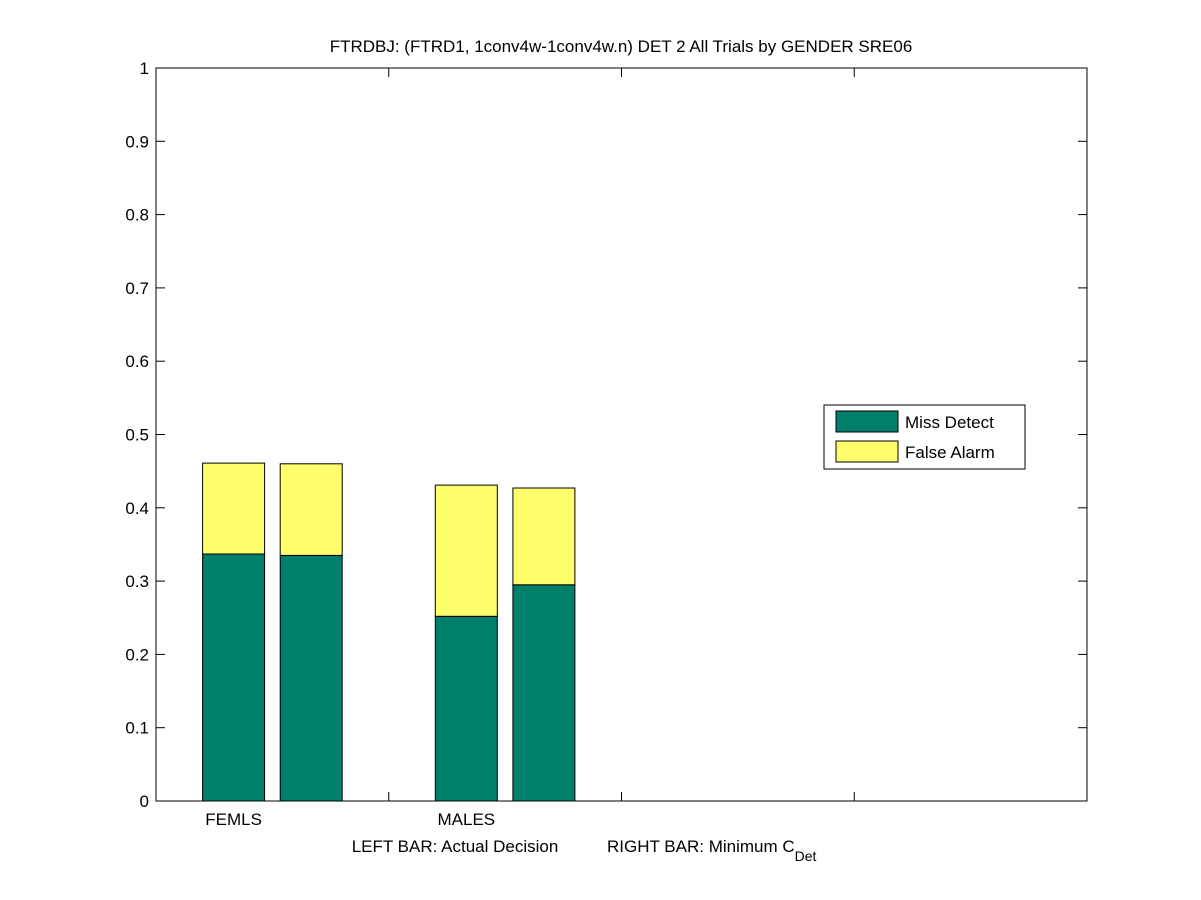  What do you see at coordinates (137, 141) in the screenshot?
I see `y-tick-label: 0.9` at bounding box center [137, 141].